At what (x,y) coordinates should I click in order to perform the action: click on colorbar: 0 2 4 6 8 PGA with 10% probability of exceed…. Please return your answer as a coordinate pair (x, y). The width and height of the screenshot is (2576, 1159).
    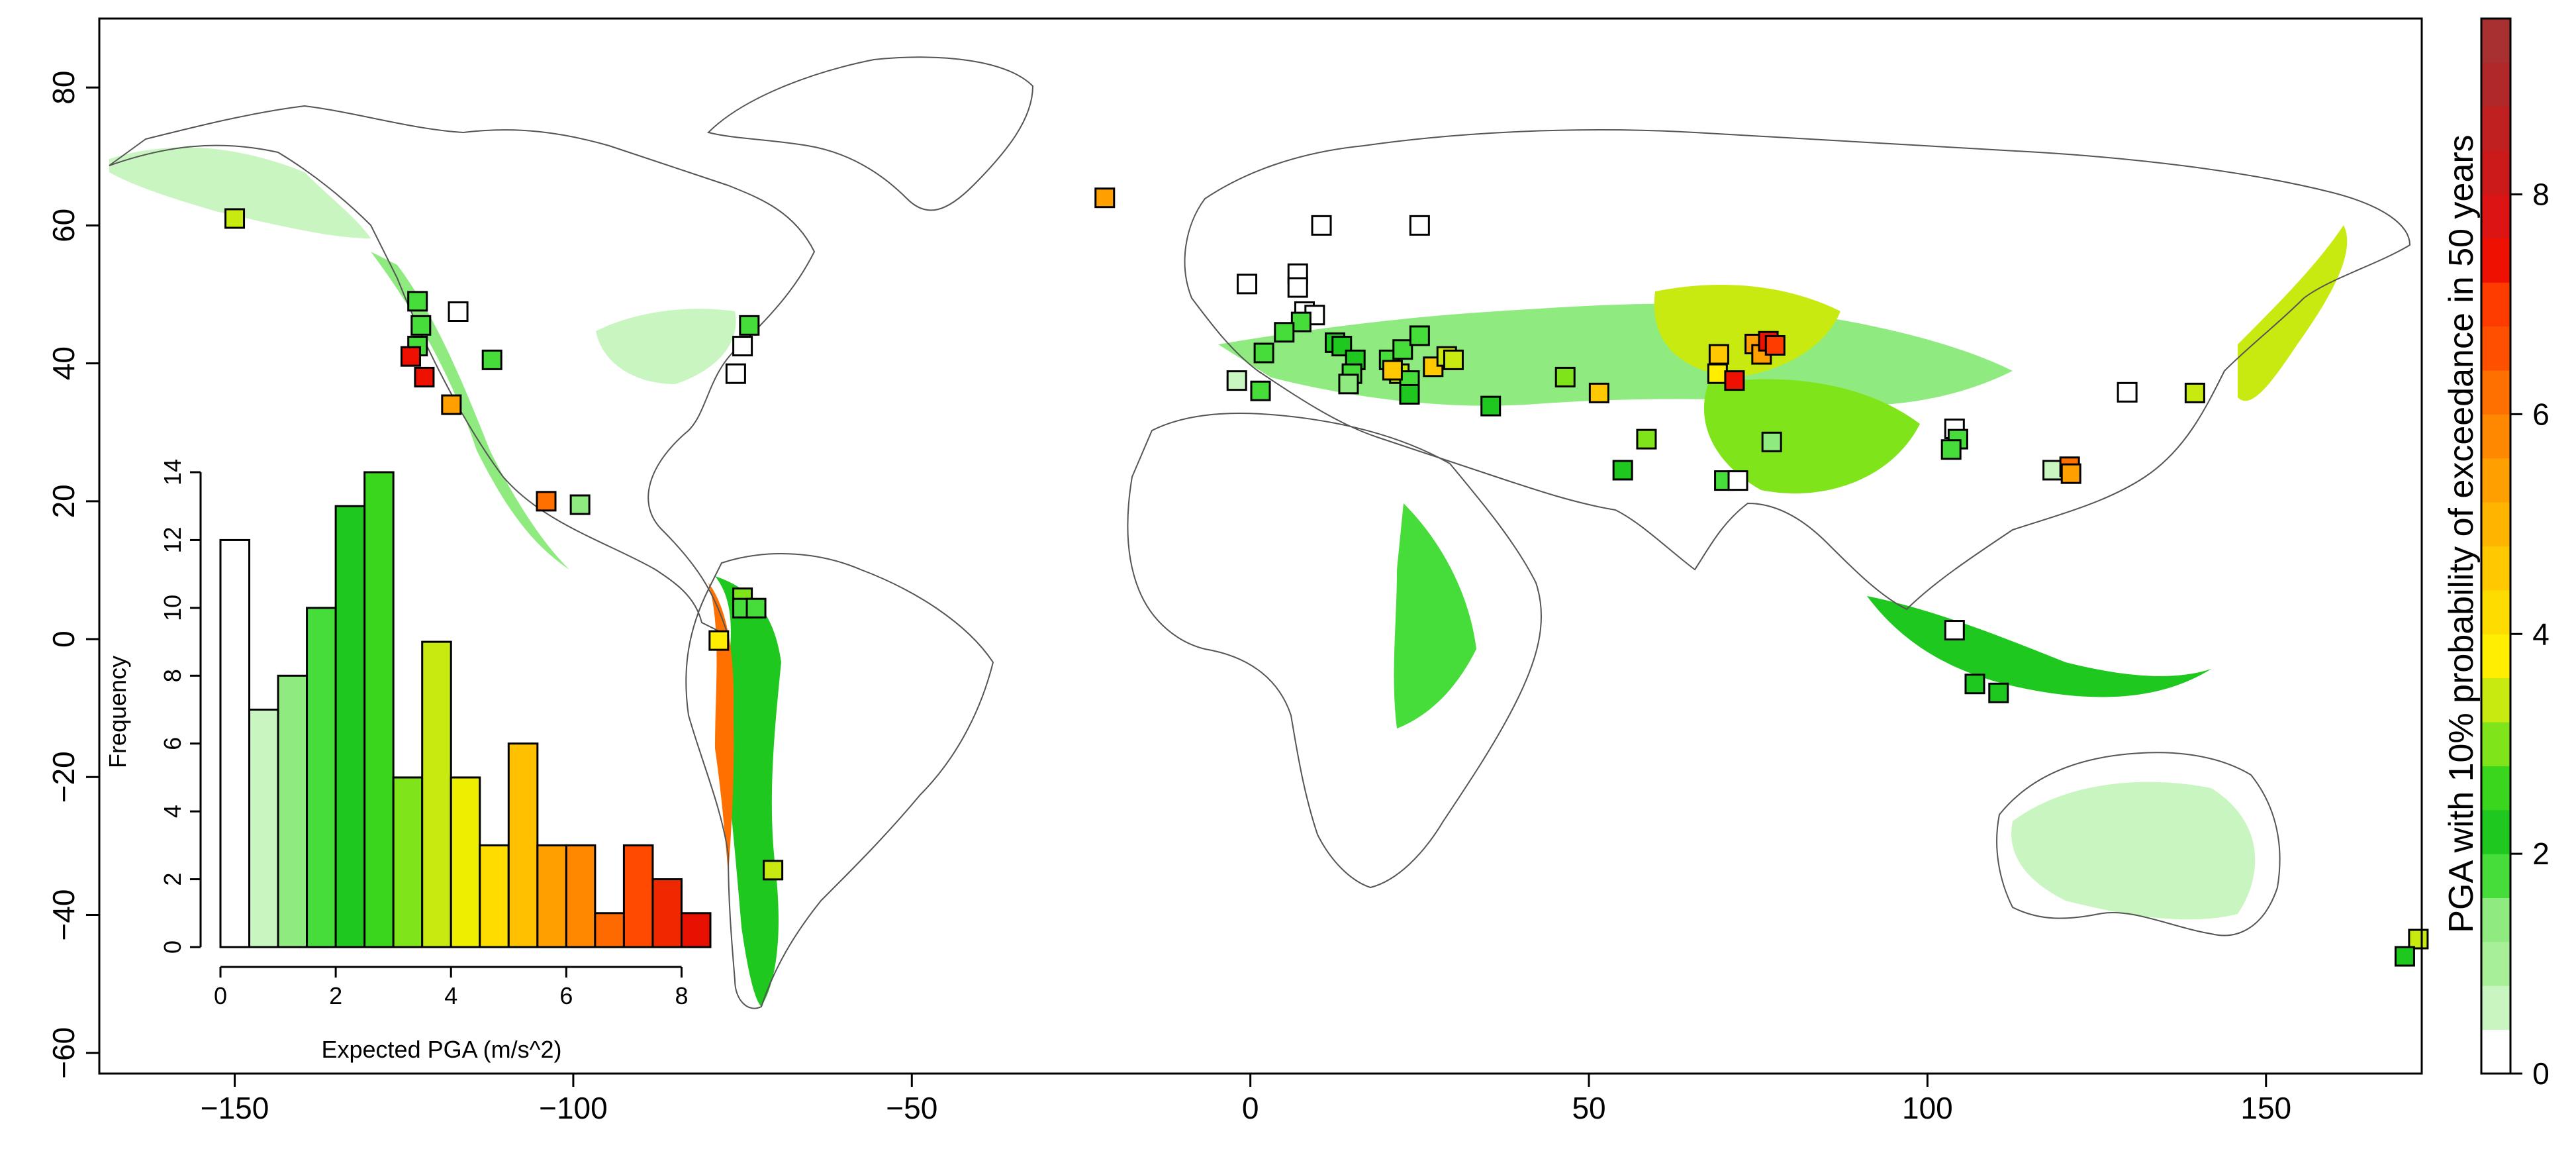
    Looking at the image, I should click on (2496, 554).